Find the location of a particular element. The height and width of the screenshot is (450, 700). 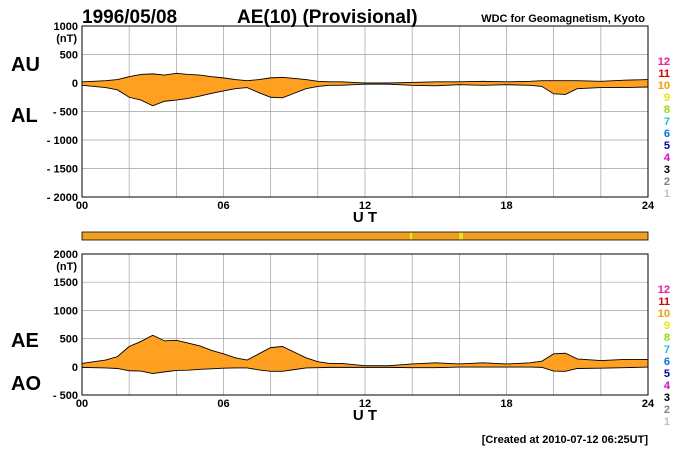

au-al-xlabel: U T is located at coordinates (365, 217).